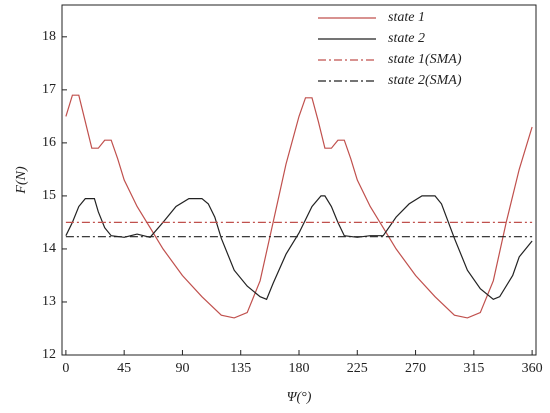  I want to click on y-tick-label: 18, so click(49, 36).